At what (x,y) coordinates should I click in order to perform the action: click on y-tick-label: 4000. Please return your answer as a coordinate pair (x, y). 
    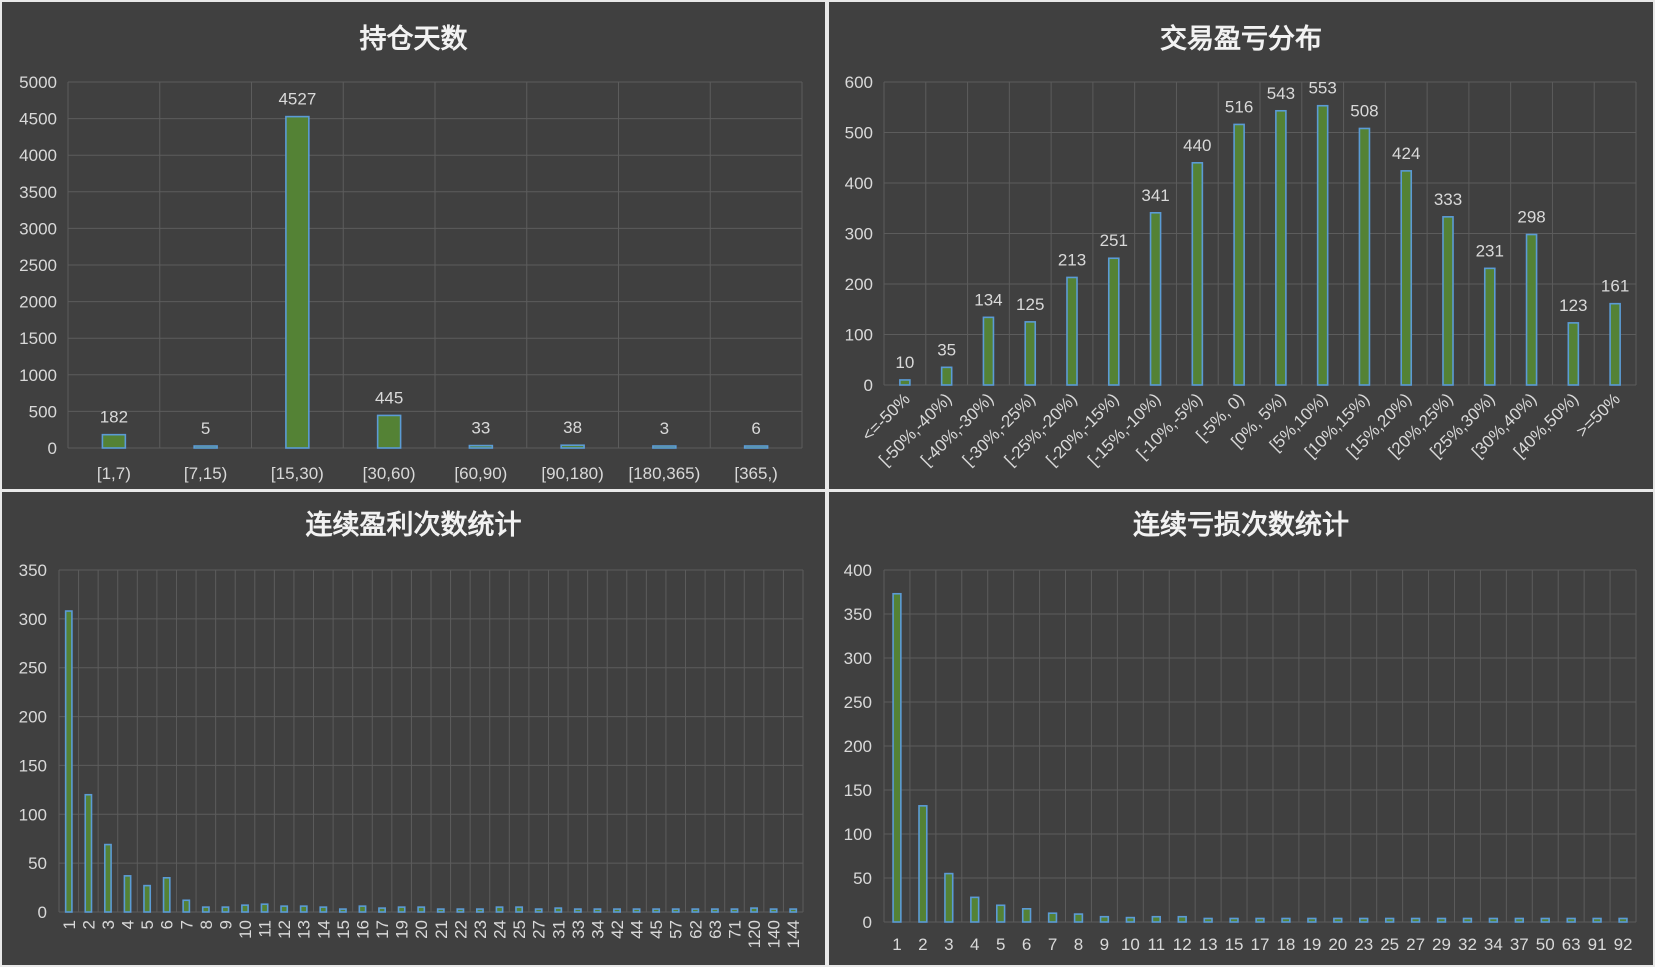
    Looking at the image, I should click on (38, 155).